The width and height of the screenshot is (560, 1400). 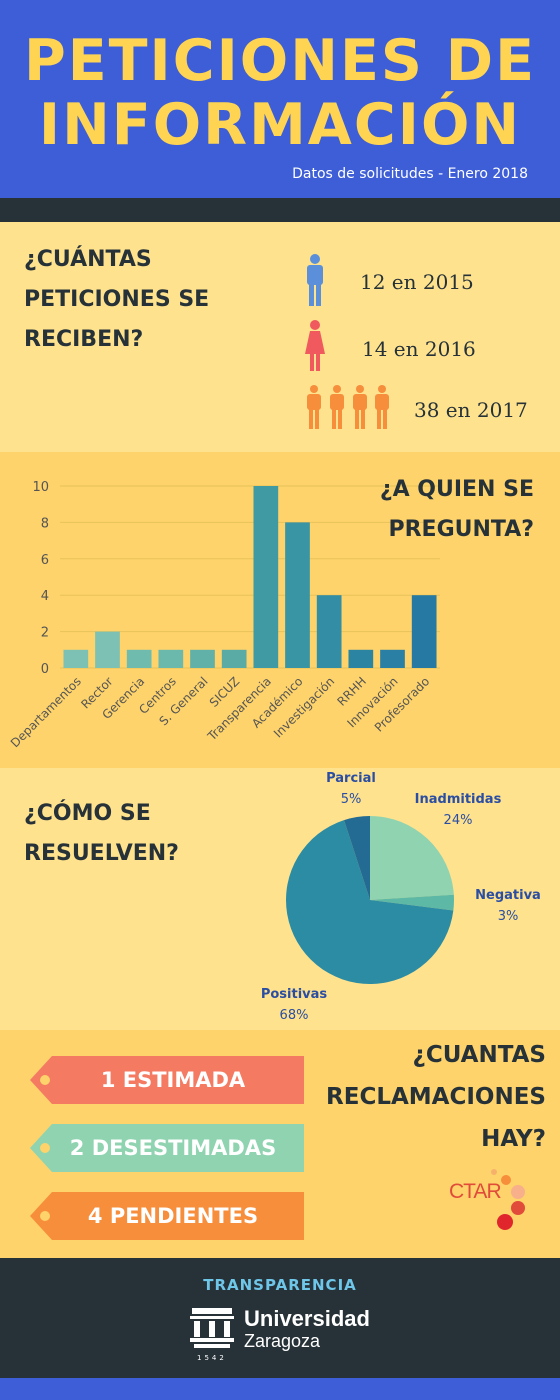 What do you see at coordinates (410, 174) in the screenshot?
I see `page-subtitle: Datos de solicitudes - Enero 2018` at bounding box center [410, 174].